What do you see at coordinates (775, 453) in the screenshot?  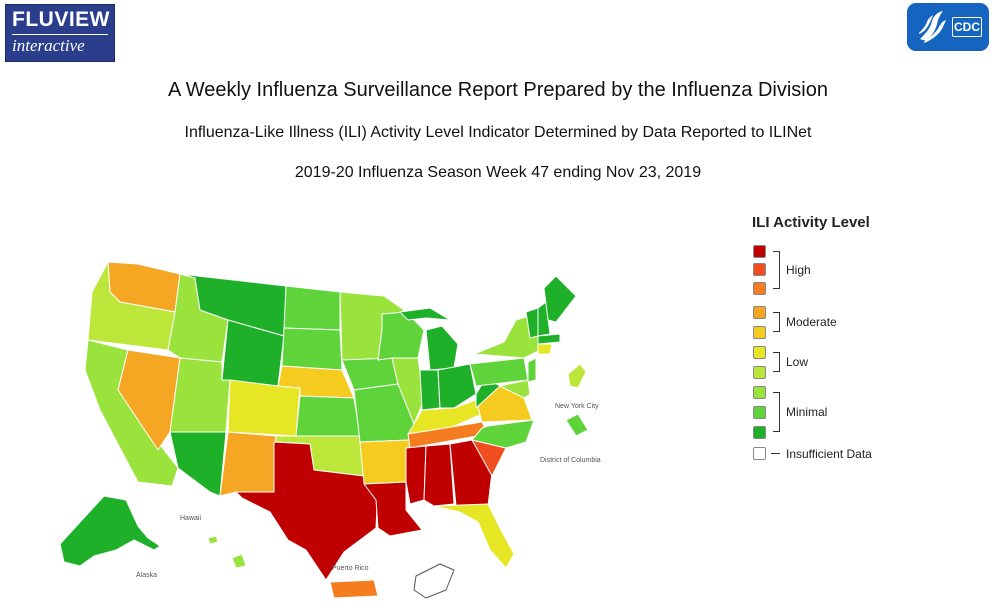 I see `legend-dash-insufficient` at bounding box center [775, 453].